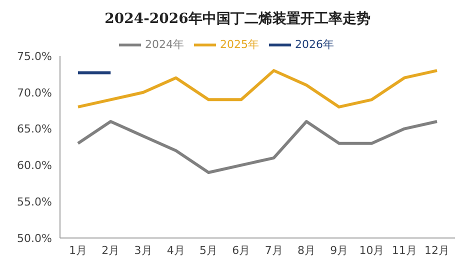  I want to click on y-tick-label: 75.0%, so click(34, 56).